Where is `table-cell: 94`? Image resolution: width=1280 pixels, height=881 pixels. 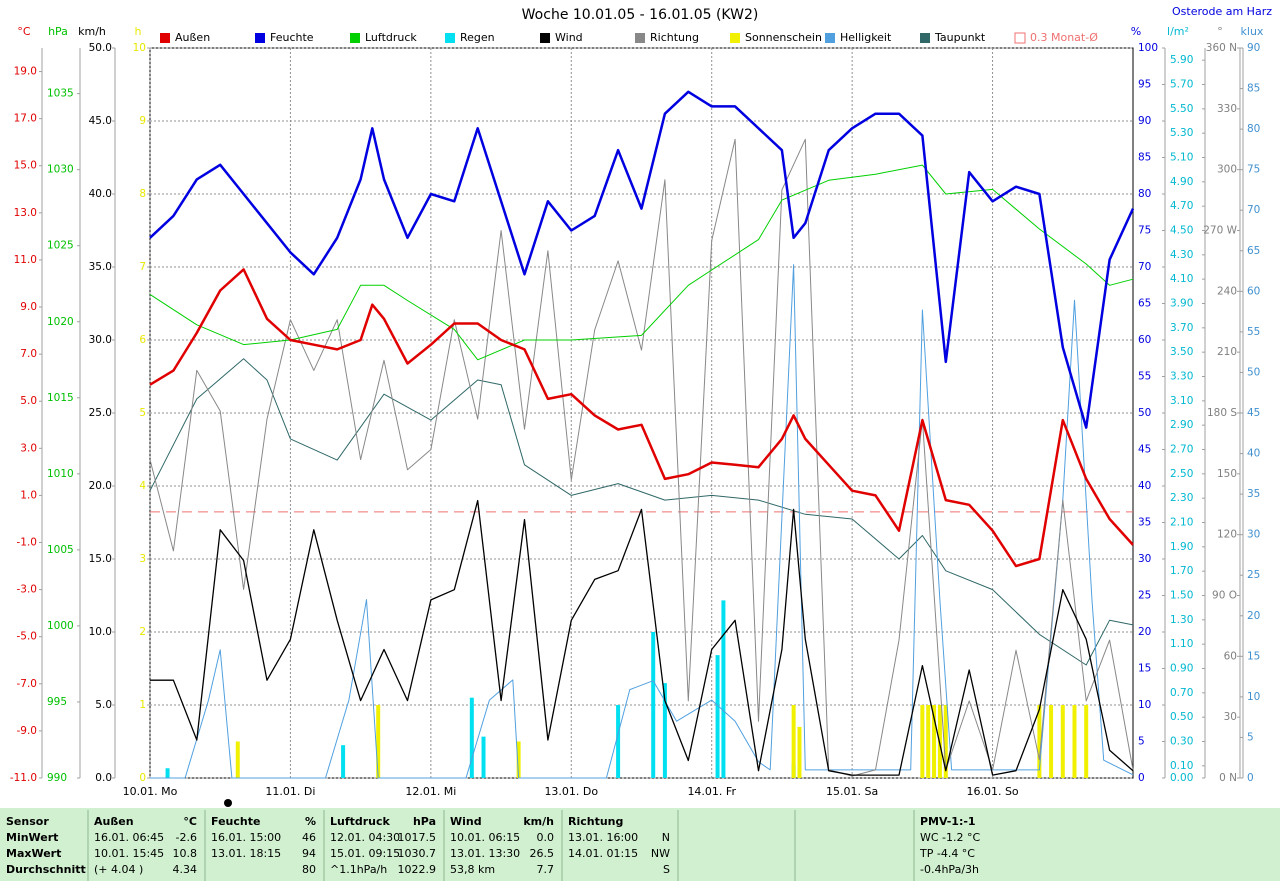
table-cell: 94 is located at coordinates (309, 853).